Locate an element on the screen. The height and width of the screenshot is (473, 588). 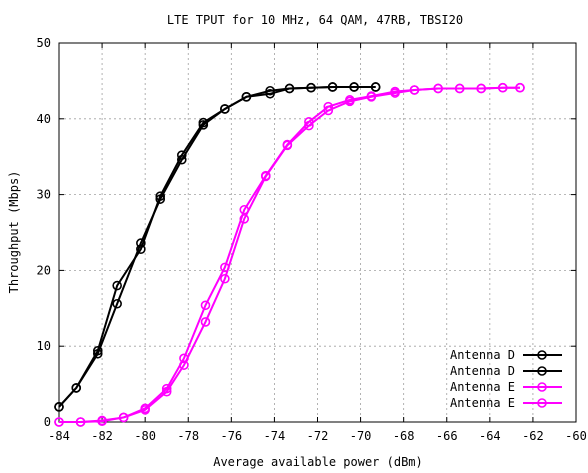
x-tick-label: -62 is located at coordinates (533, 436).